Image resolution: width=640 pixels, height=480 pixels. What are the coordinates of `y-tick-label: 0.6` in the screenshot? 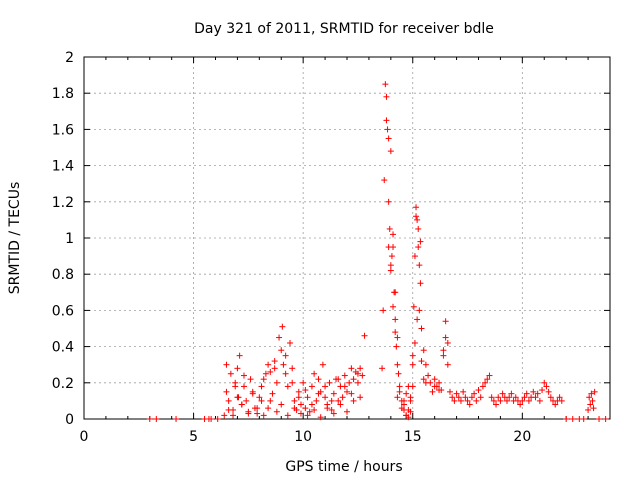 It's located at (63, 311).